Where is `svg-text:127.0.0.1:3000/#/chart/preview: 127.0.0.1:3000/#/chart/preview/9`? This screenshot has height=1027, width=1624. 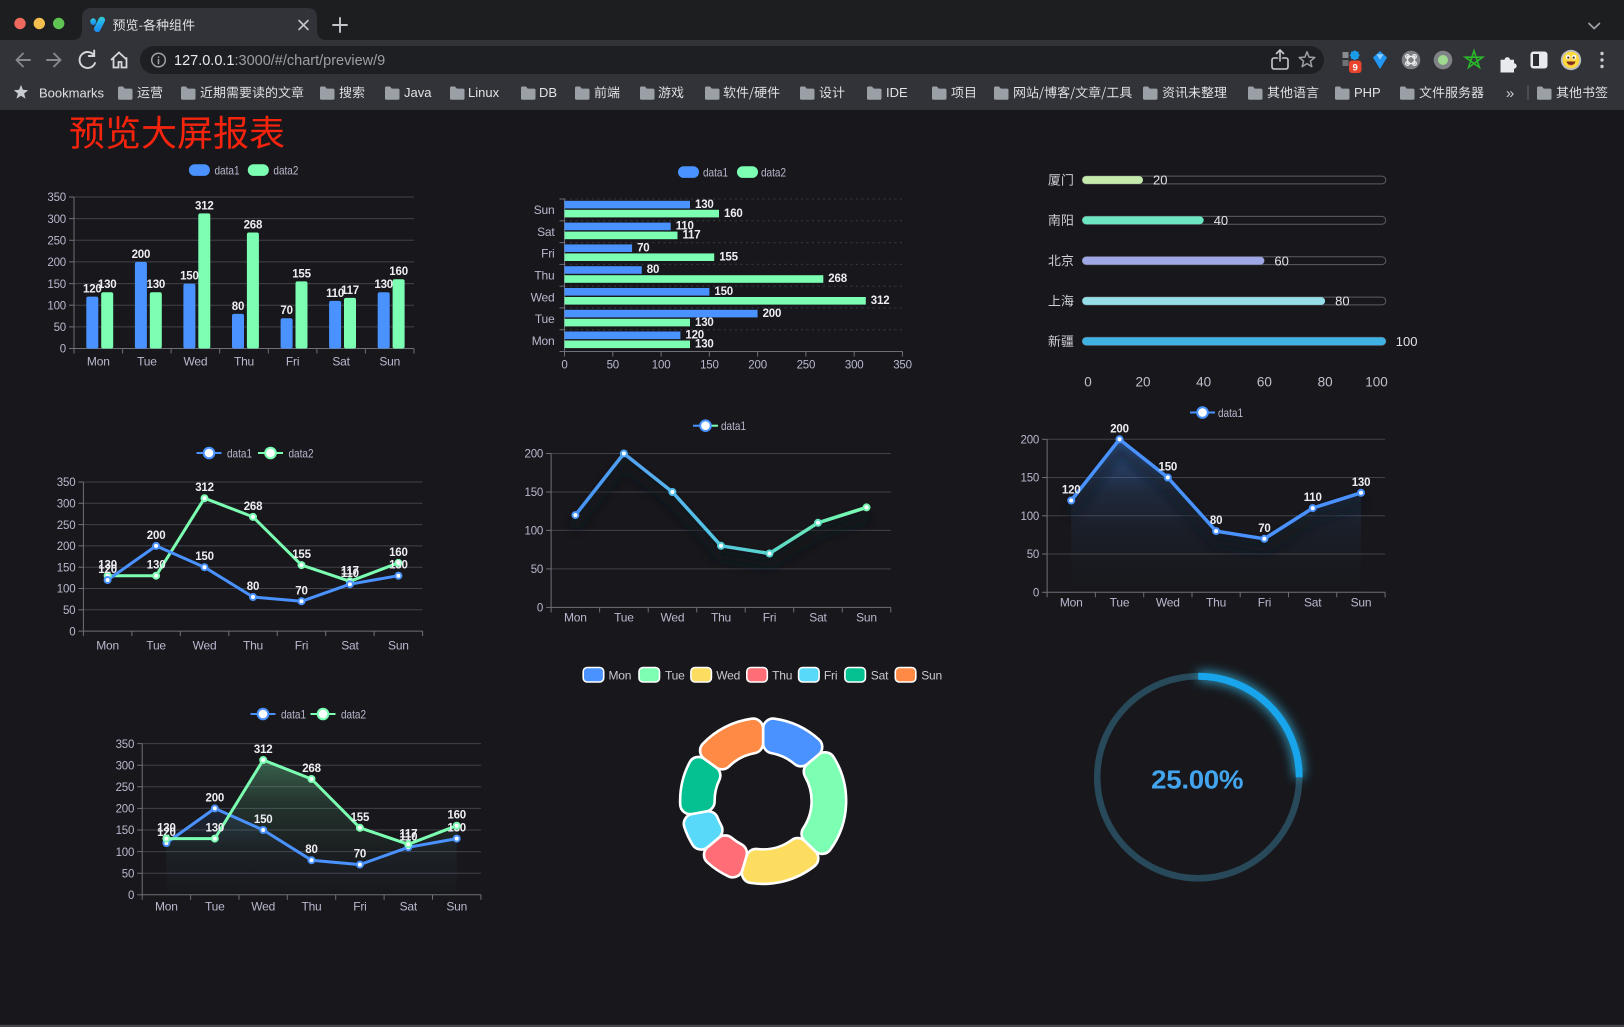 svg-text:127.0.0.1:3000/#/chart/preview: 127.0.0.1:3000/#/chart/preview/9 is located at coordinates (279, 61).